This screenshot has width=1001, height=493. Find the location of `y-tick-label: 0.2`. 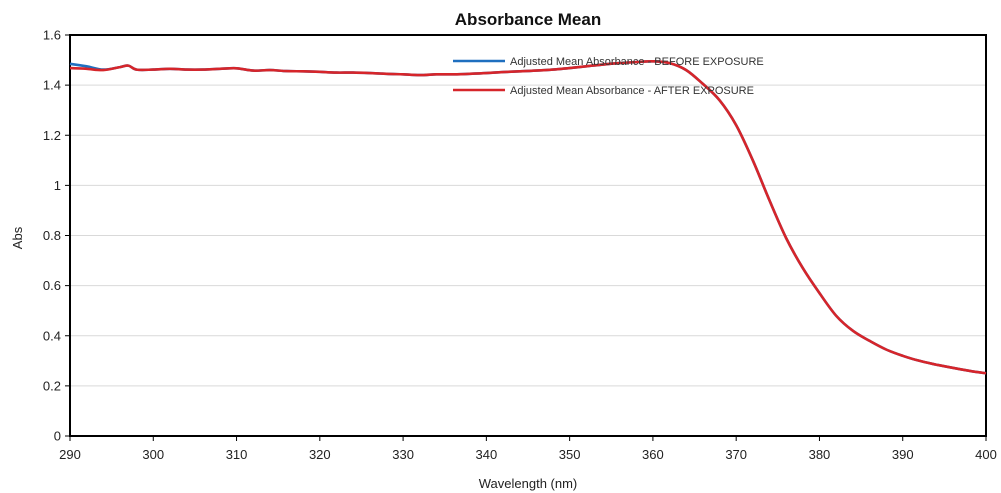

y-tick-label: 0.2 is located at coordinates (52, 385).